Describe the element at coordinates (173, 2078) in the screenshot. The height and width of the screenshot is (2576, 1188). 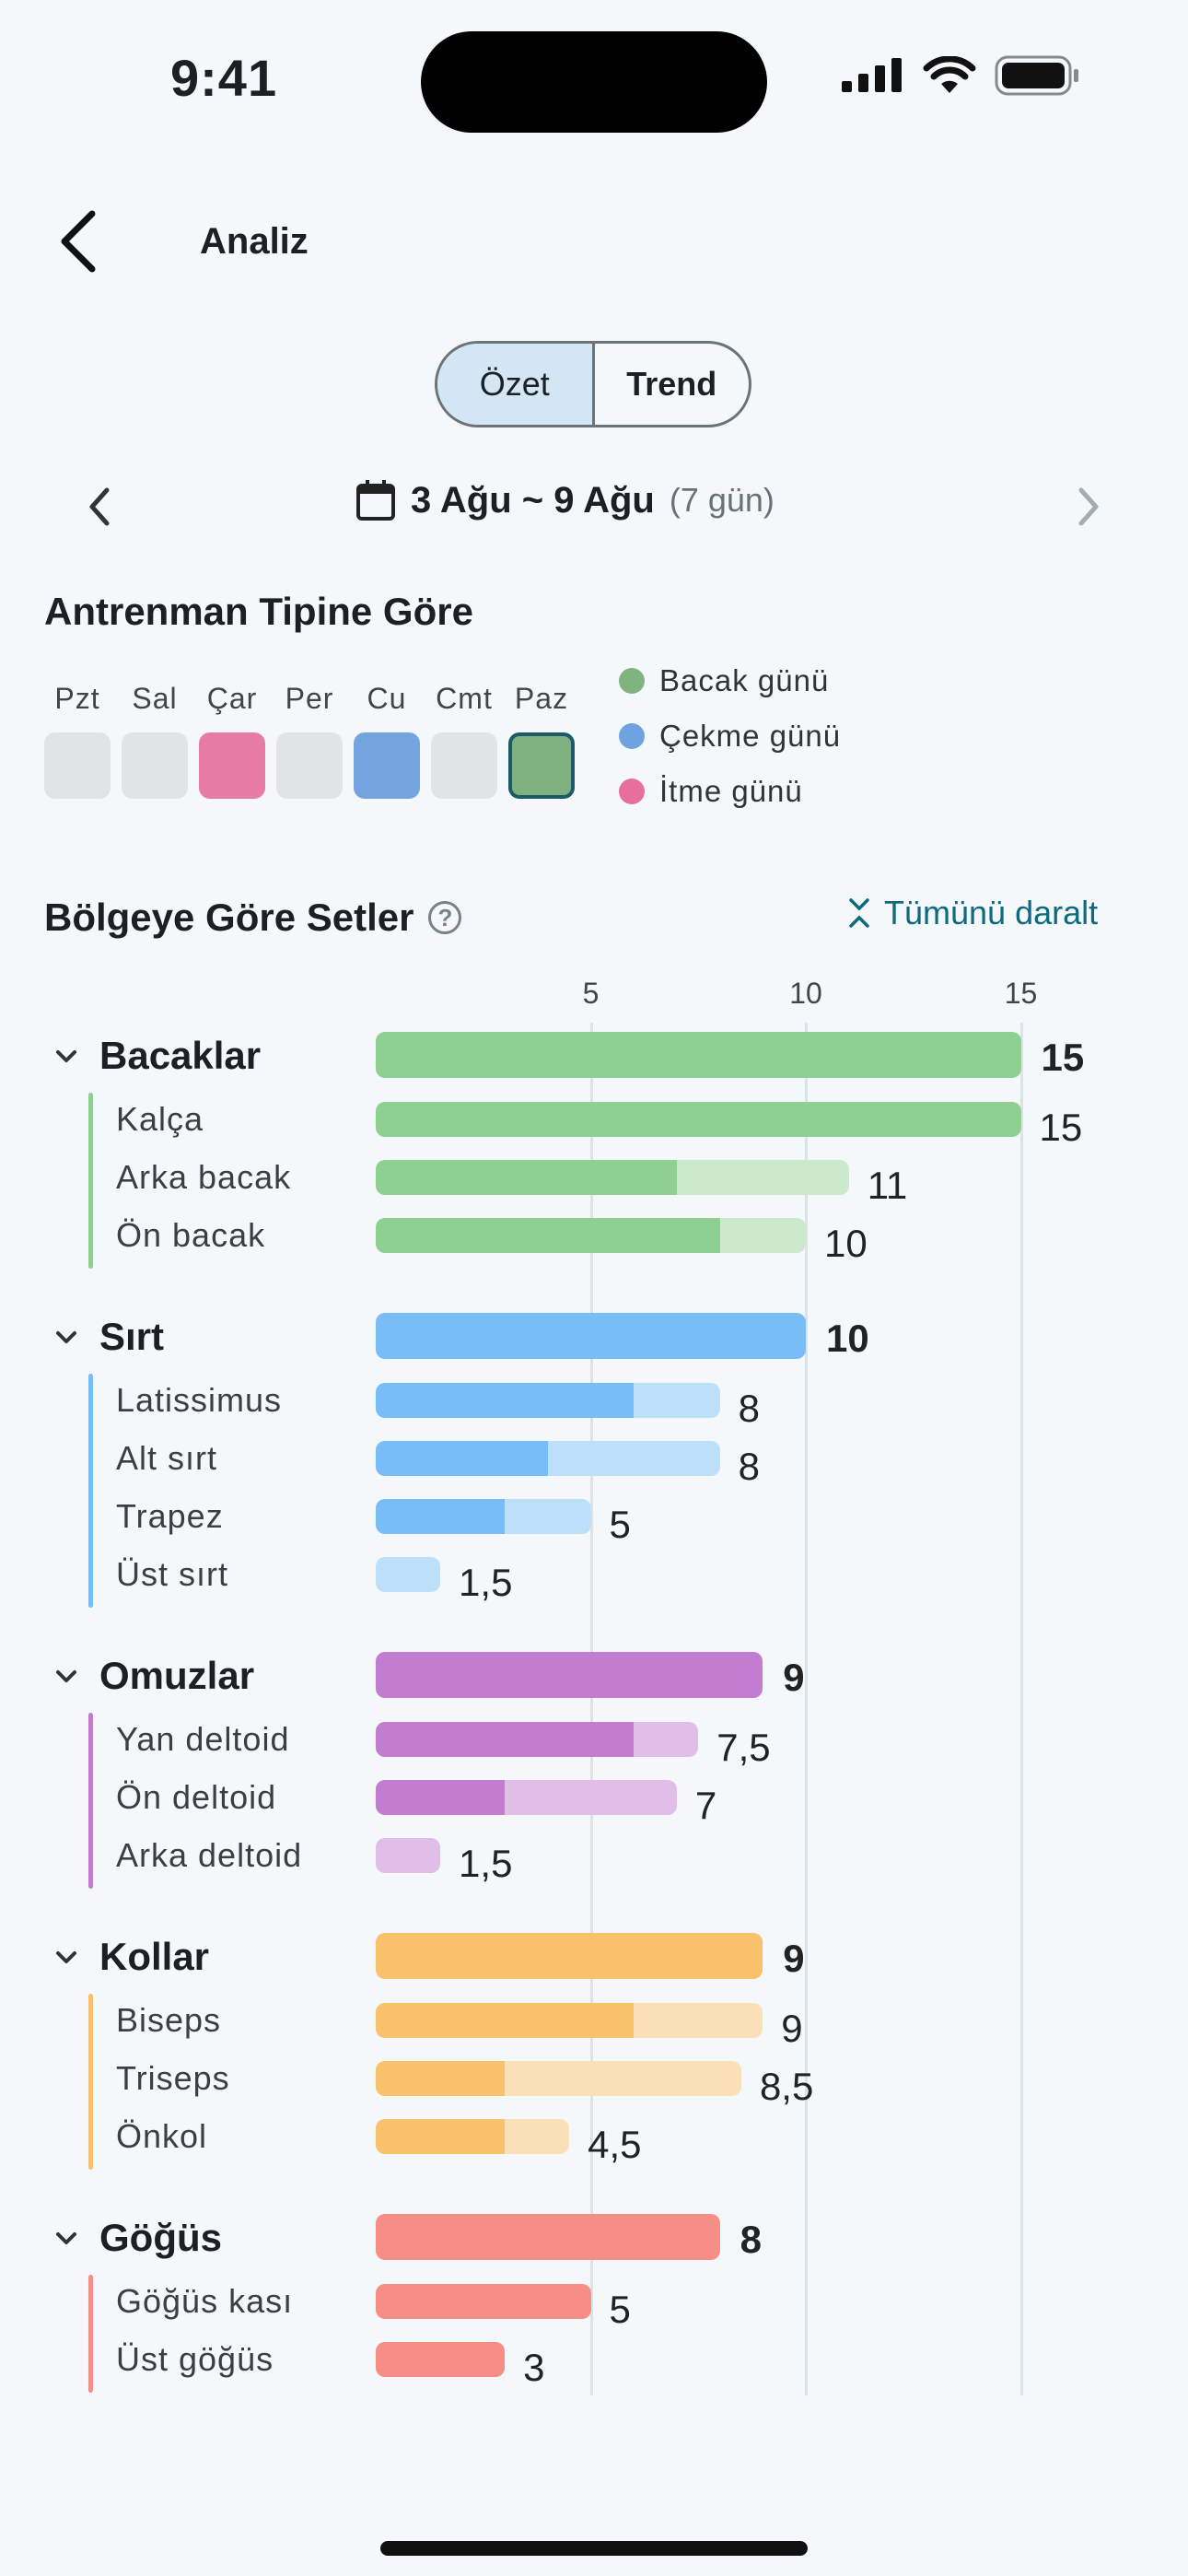
I see `muscle-label: Triseps` at that location.